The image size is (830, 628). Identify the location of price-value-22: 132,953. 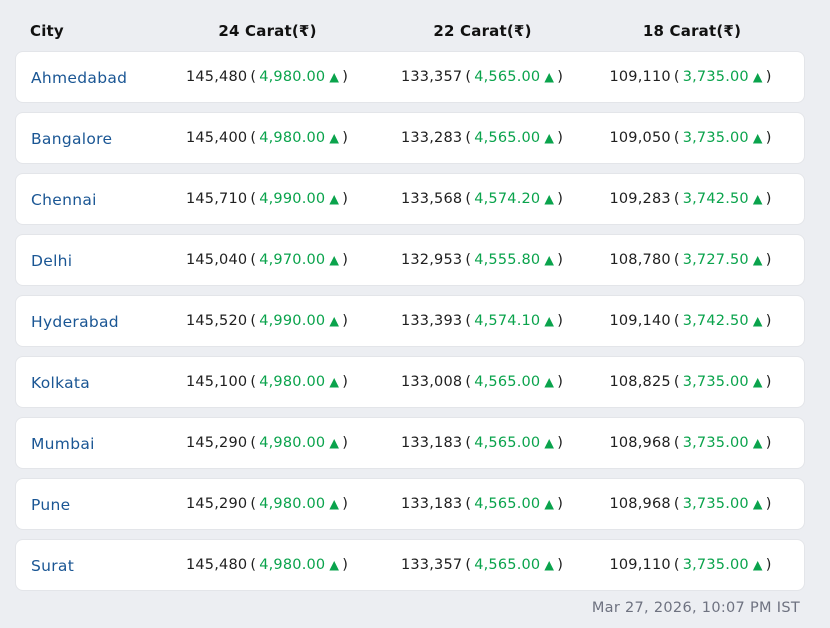
(431, 260).